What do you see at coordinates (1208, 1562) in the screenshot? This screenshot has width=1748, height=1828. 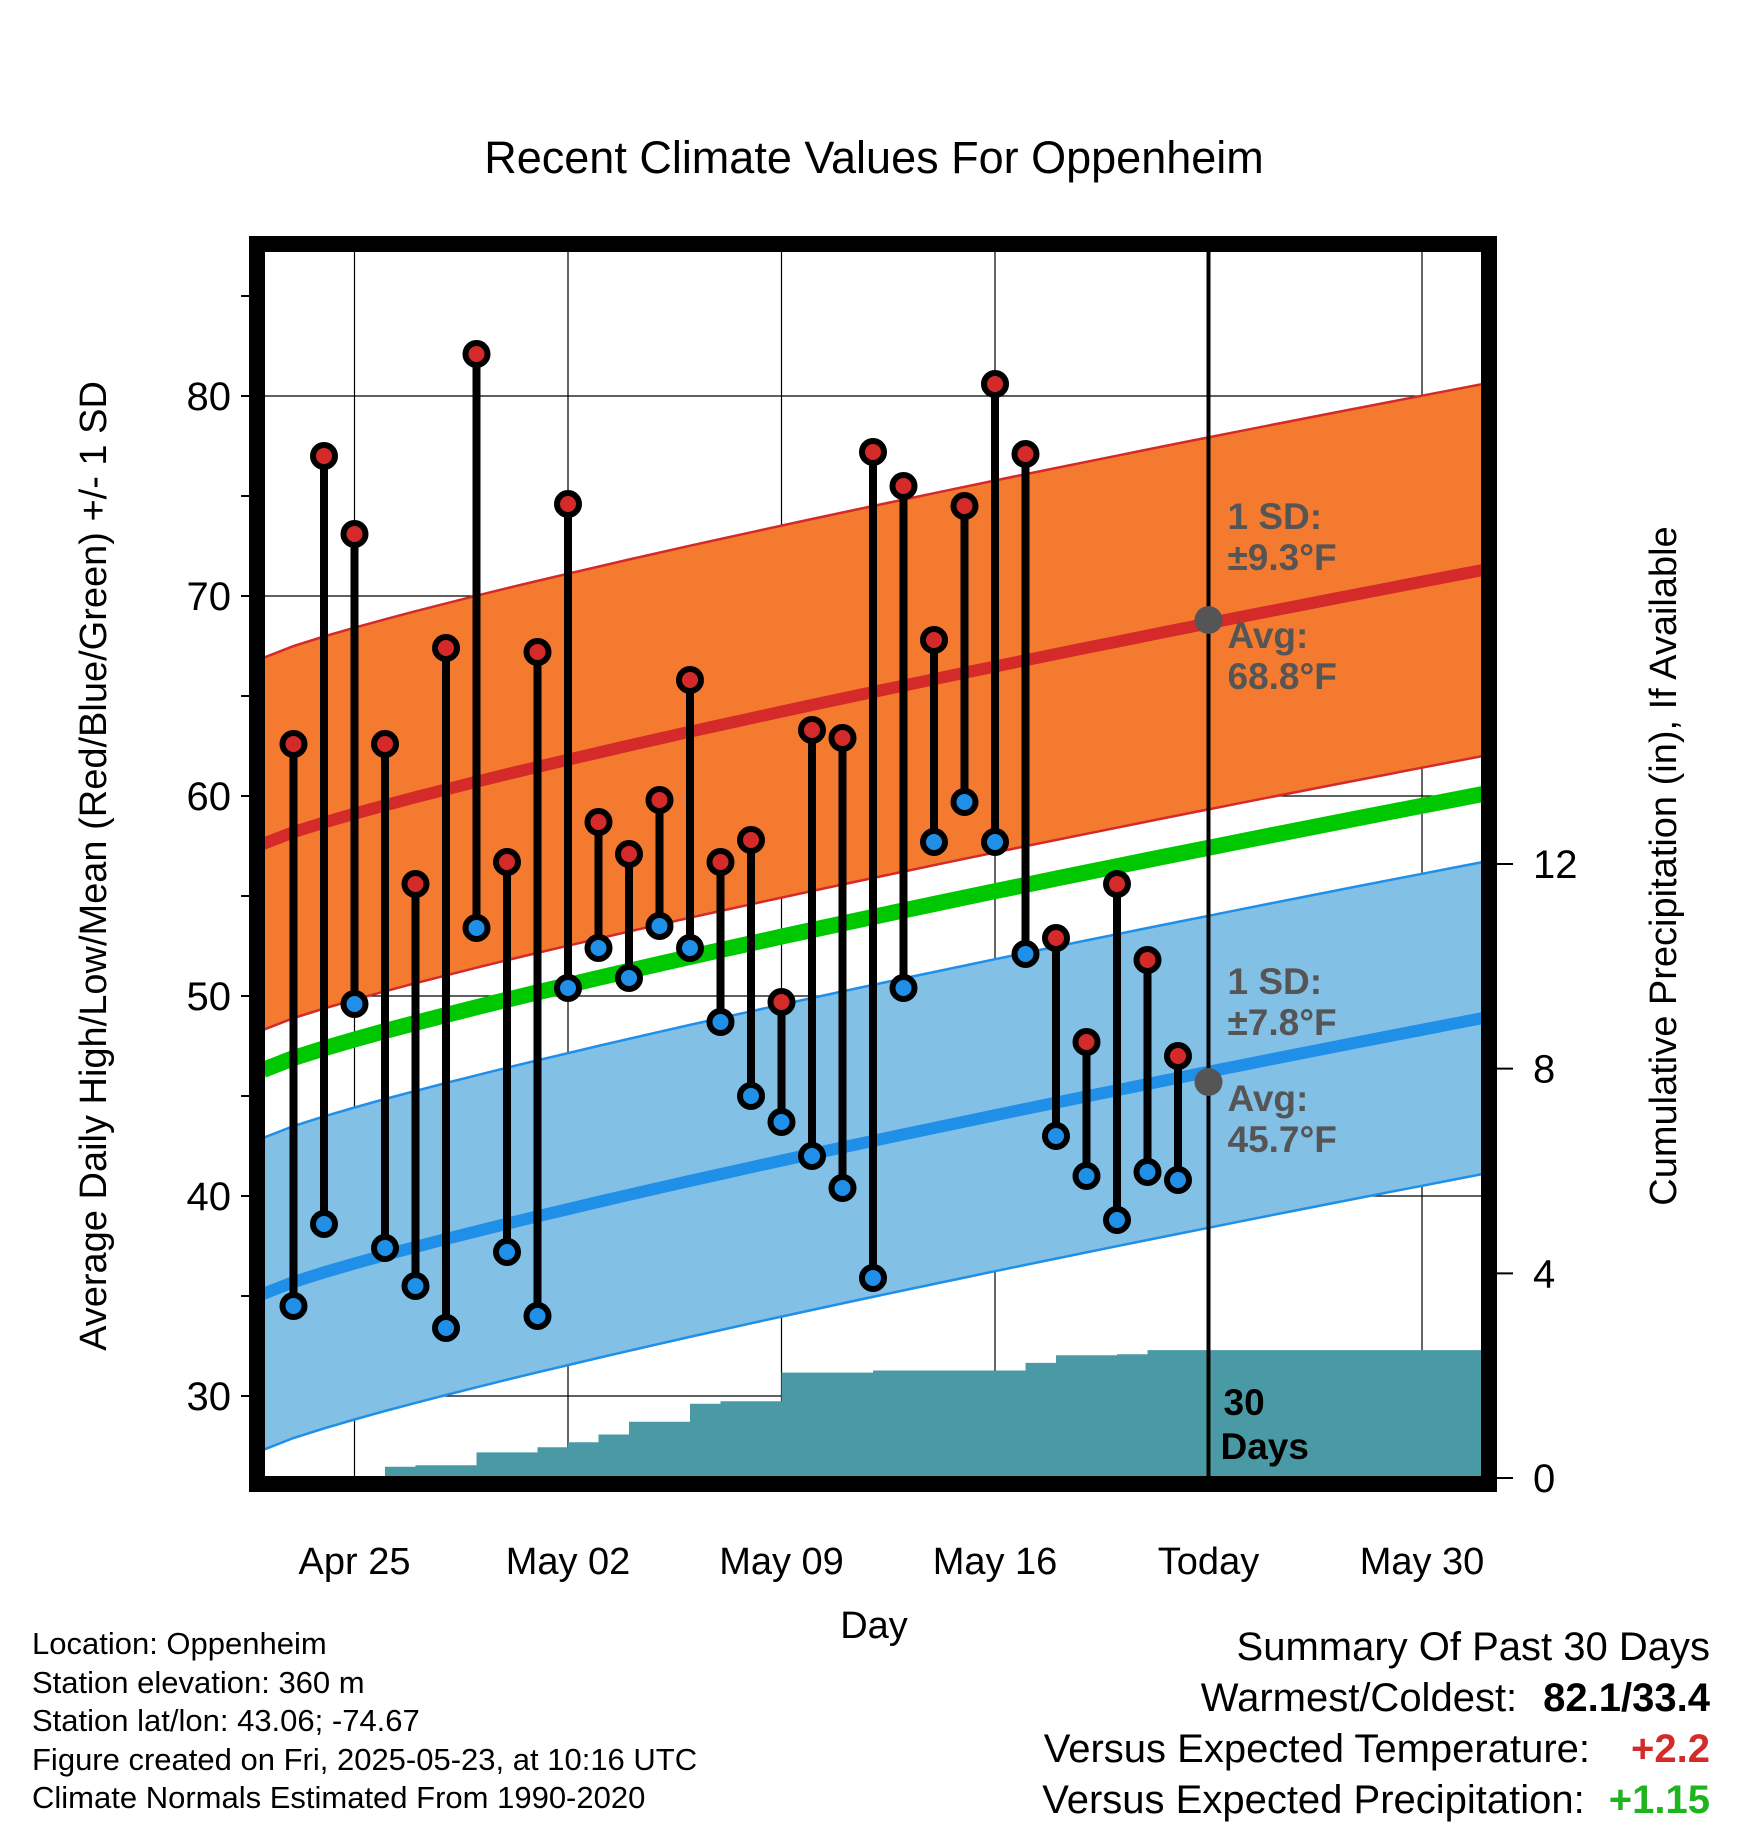 I see `x-tick-label-4: Today` at bounding box center [1208, 1562].